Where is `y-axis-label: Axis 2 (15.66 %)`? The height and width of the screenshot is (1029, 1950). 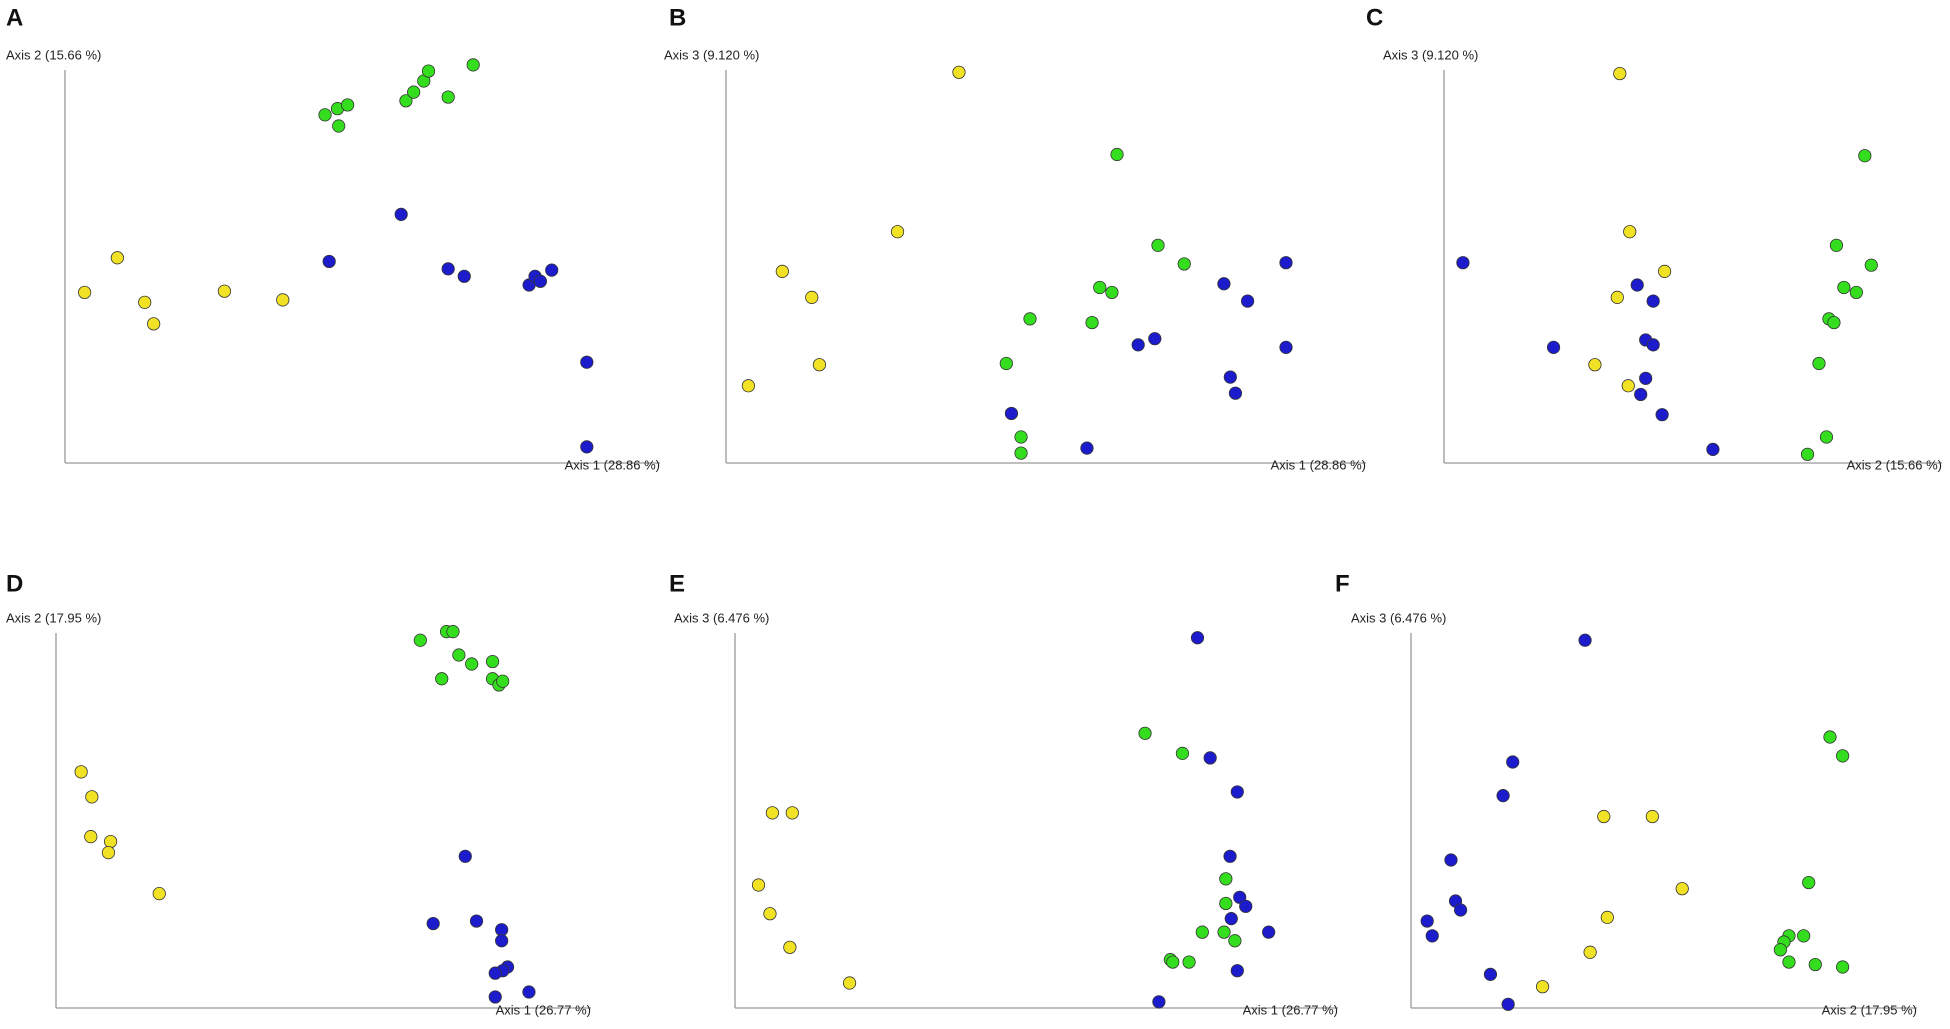 y-axis-label: Axis 2 (15.66 %) is located at coordinates (53, 54).